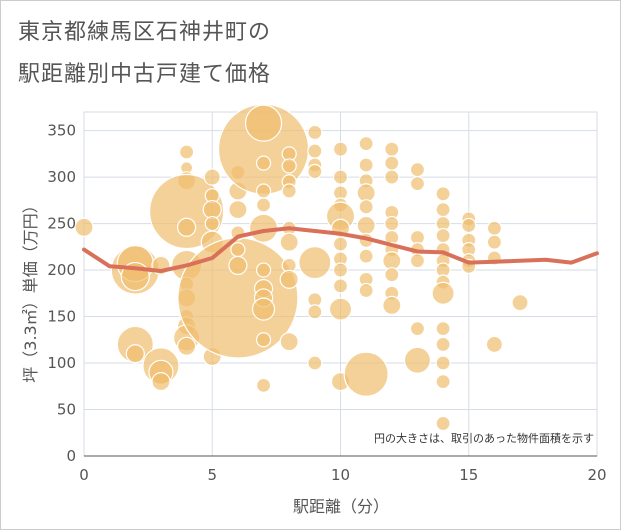  I want to click on x-tick-label: 10, so click(340, 475).